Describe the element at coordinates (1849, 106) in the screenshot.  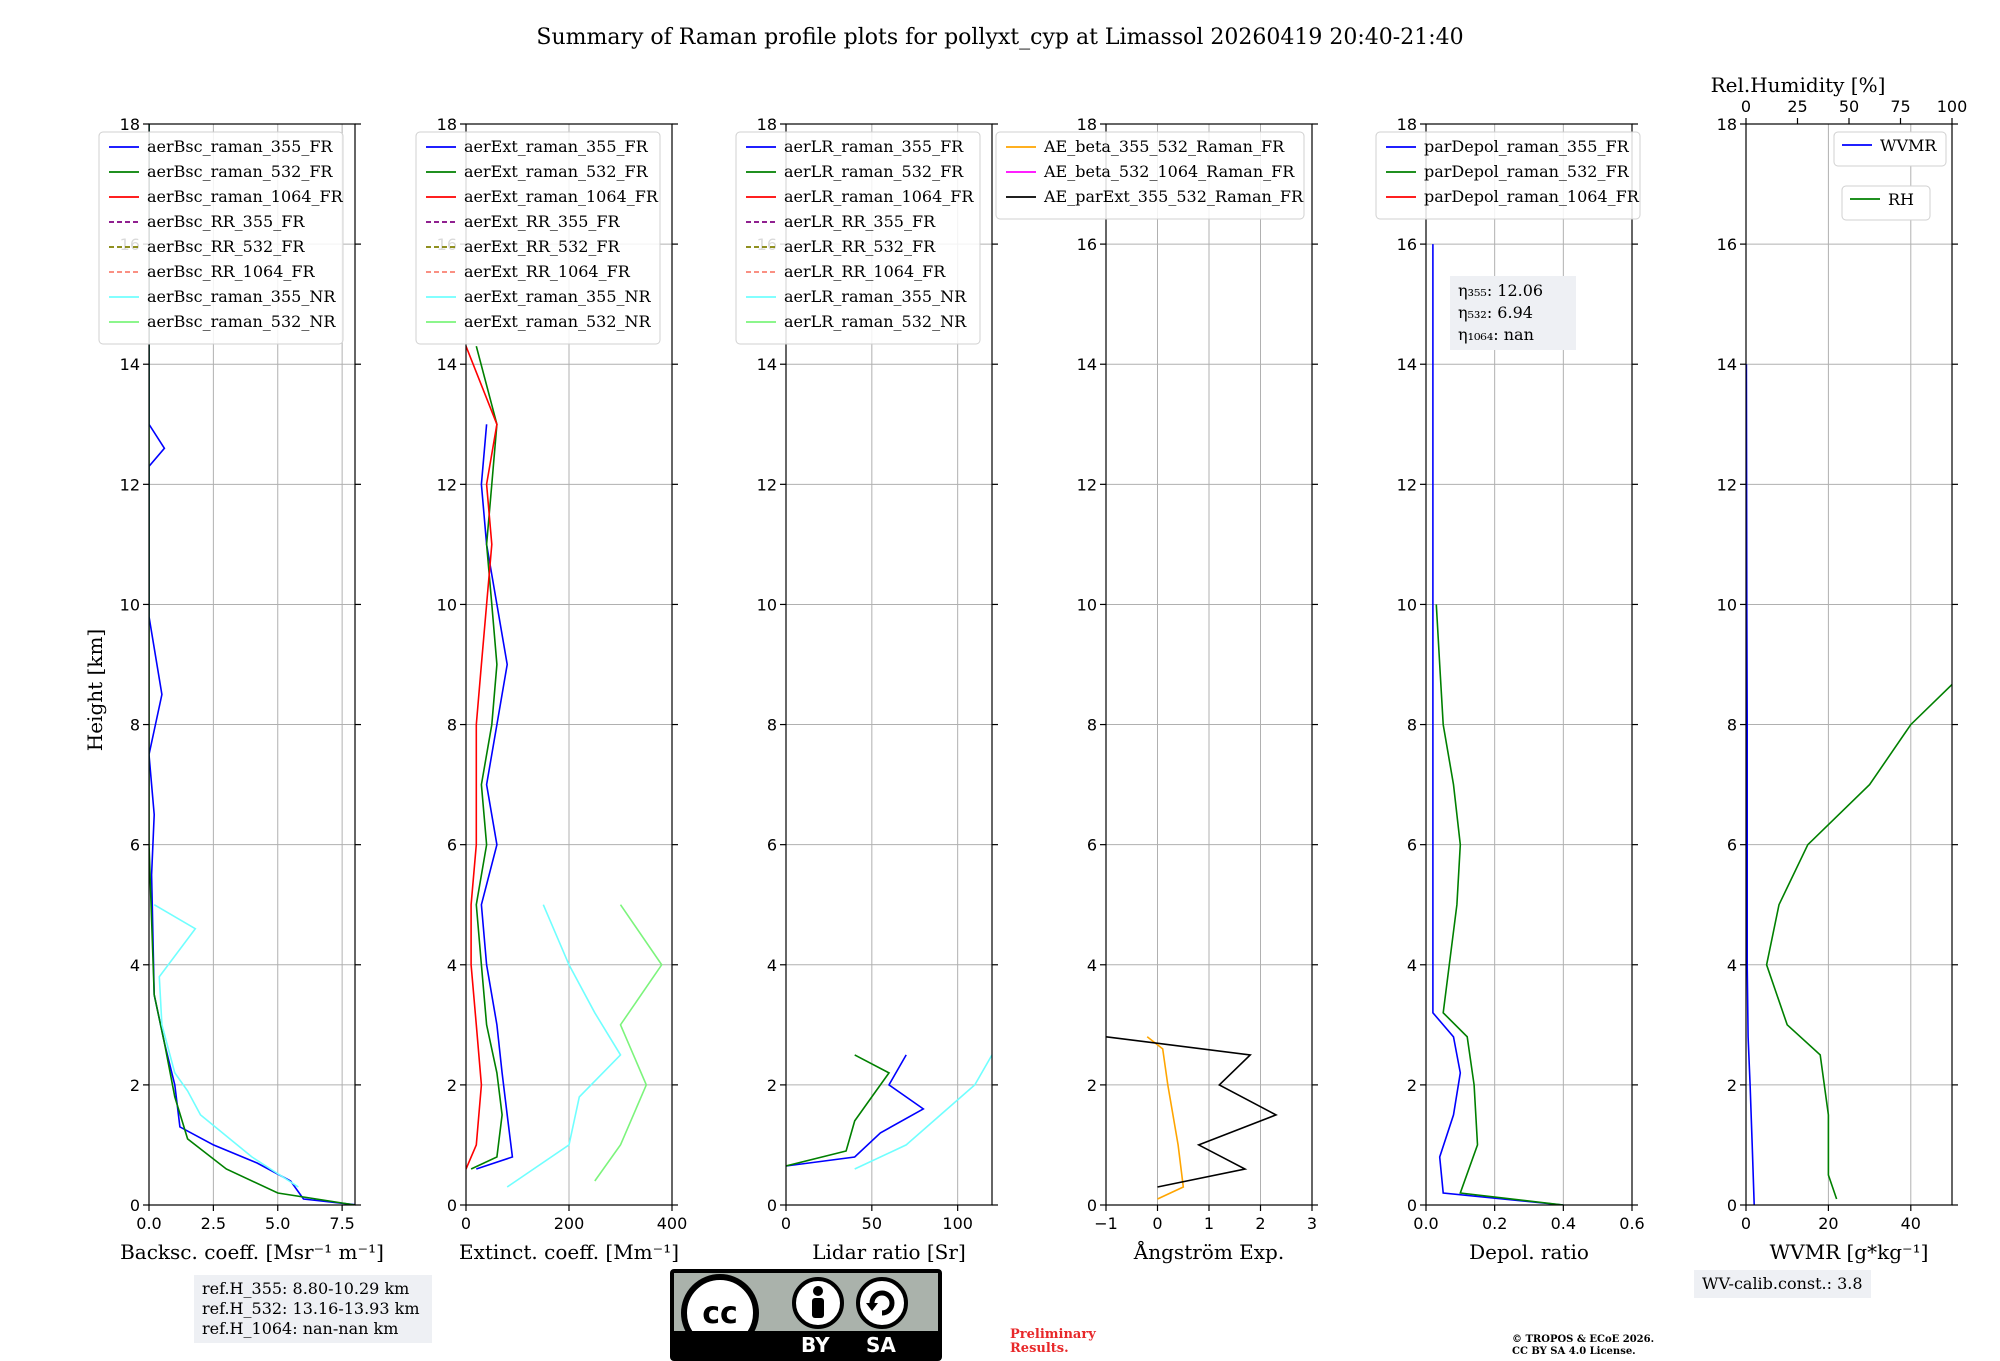
I see `top-x-tick-label: 50` at that location.